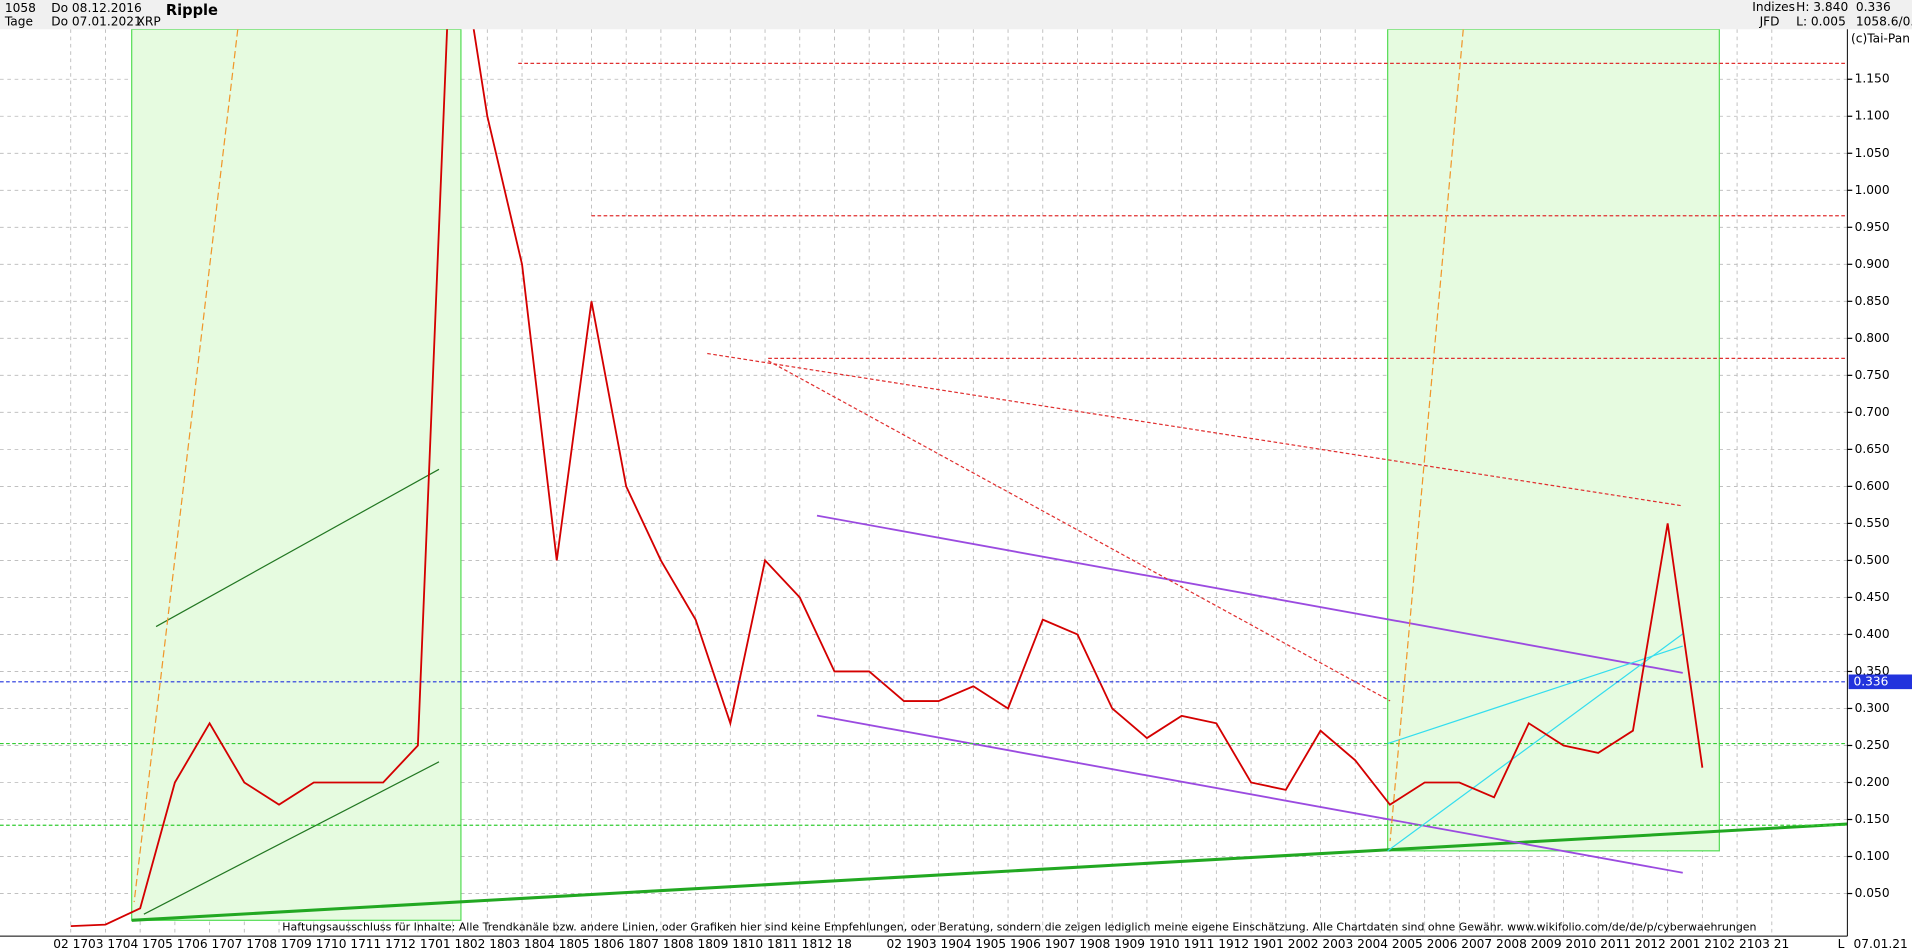  Describe the element at coordinates (1563, 944) in the screenshot. I see `x-tick-label: 09 20` at that location.